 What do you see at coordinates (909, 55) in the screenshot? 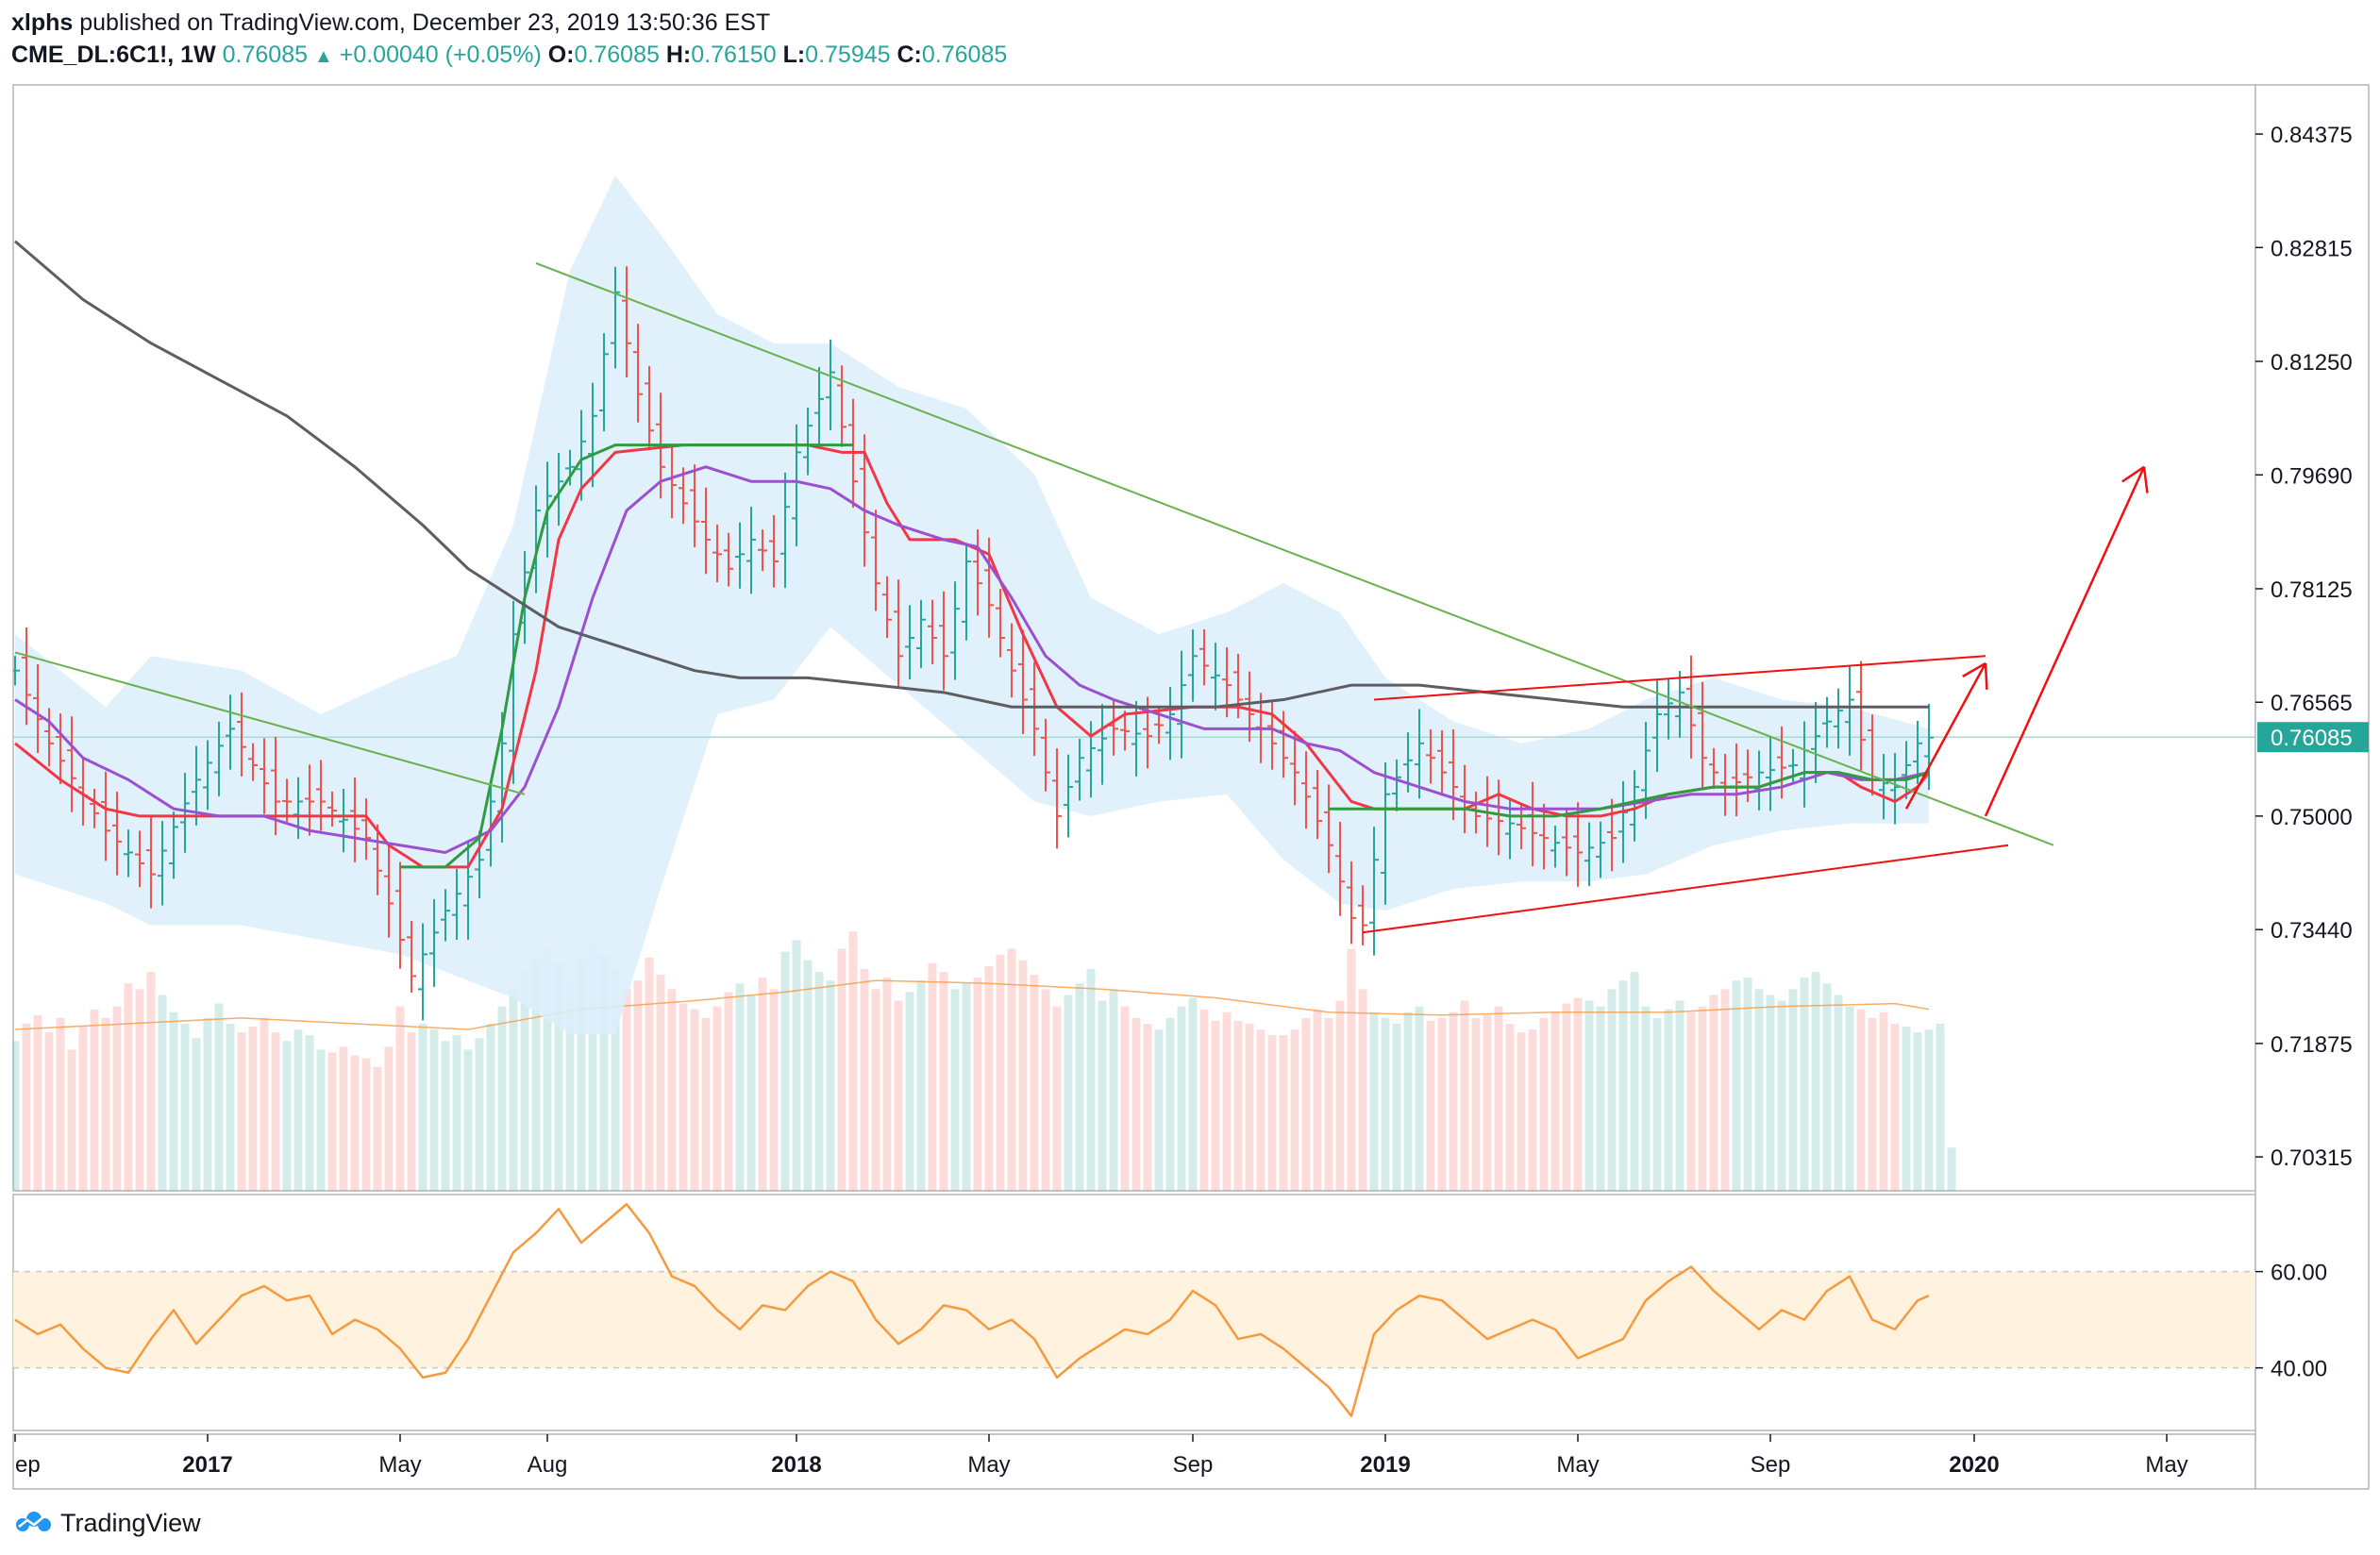
I see `close-label: C:` at bounding box center [909, 55].